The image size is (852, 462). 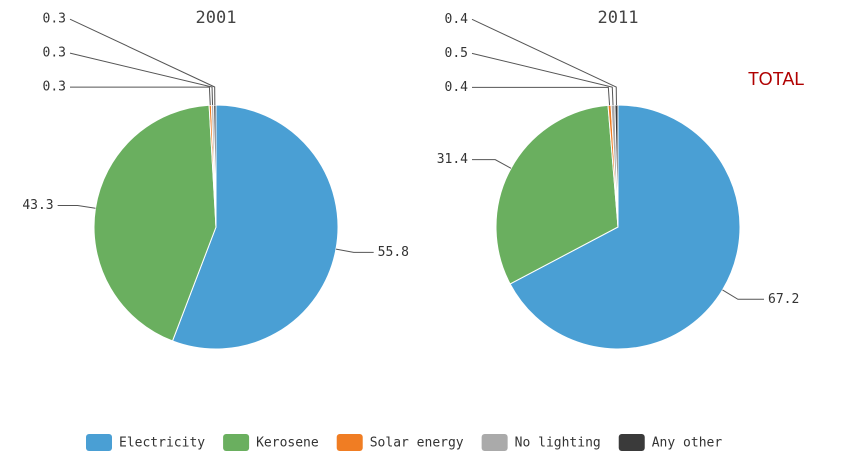 What do you see at coordinates (776, 79) in the screenshot?
I see `total-label: TOTAL` at bounding box center [776, 79].